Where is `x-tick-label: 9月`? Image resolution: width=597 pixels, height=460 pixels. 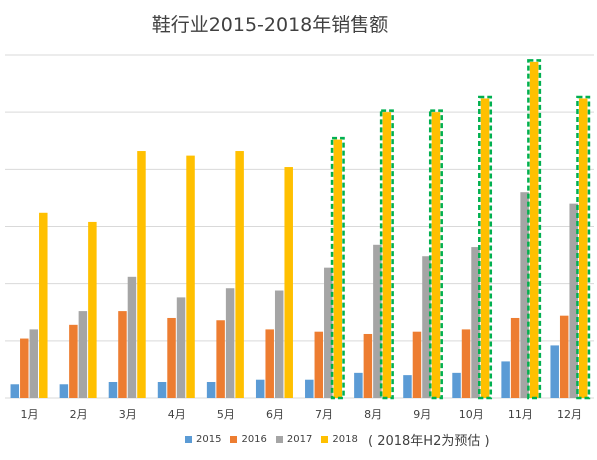 x-tick-label: 9月 is located at coordinates (422, 414).